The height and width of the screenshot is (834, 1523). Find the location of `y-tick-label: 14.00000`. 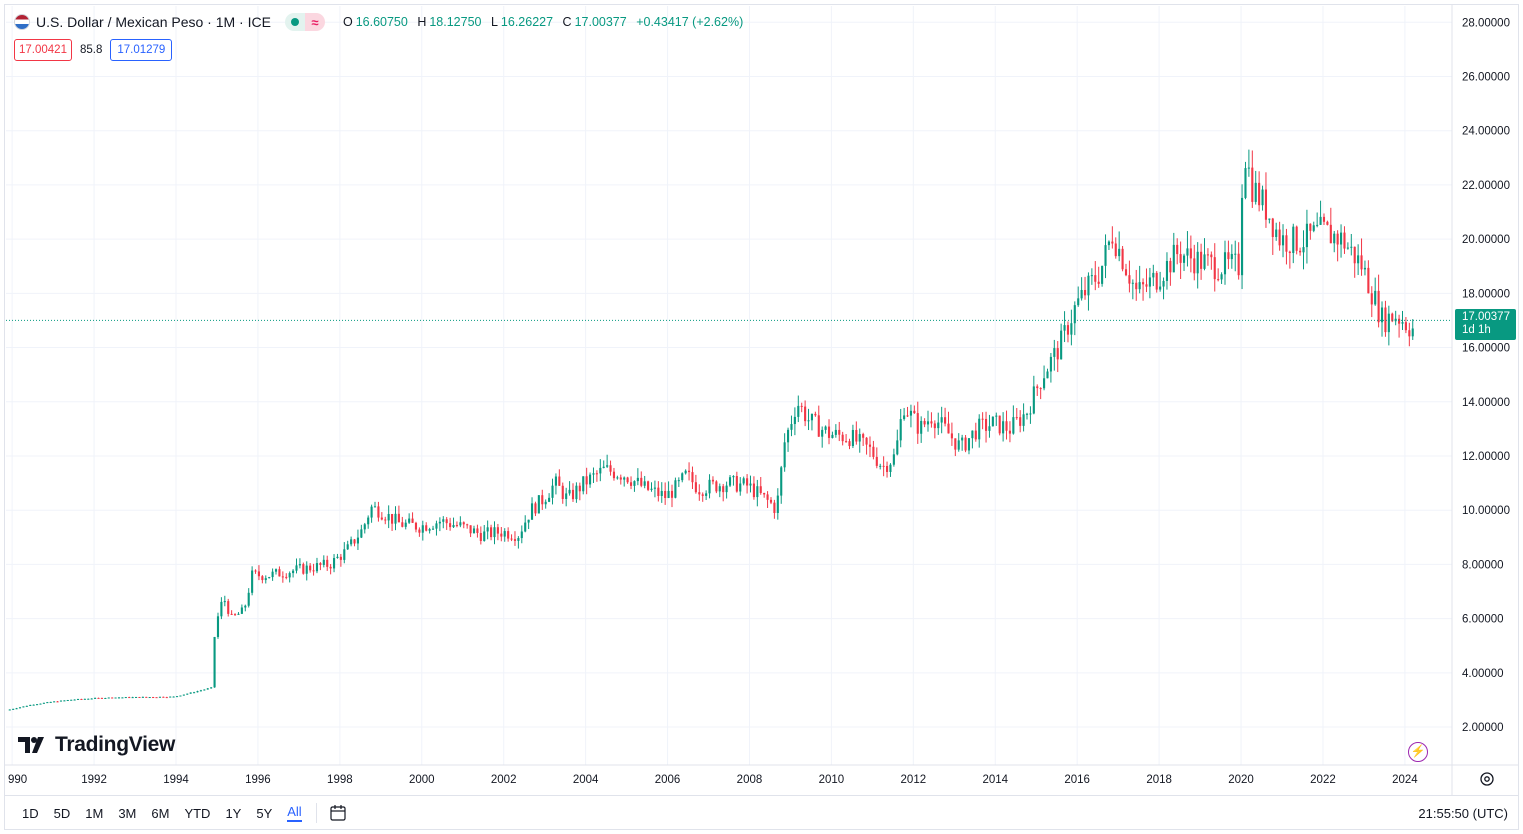

y-tick-label: 14.00000 is located at coordinates (1486, 403).